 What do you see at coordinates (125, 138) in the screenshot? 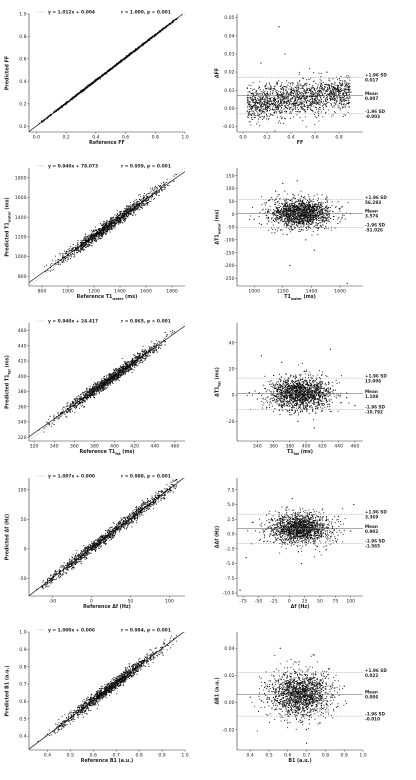
I see `x-tick-label: 0.6` at bounding box center [125, 138].